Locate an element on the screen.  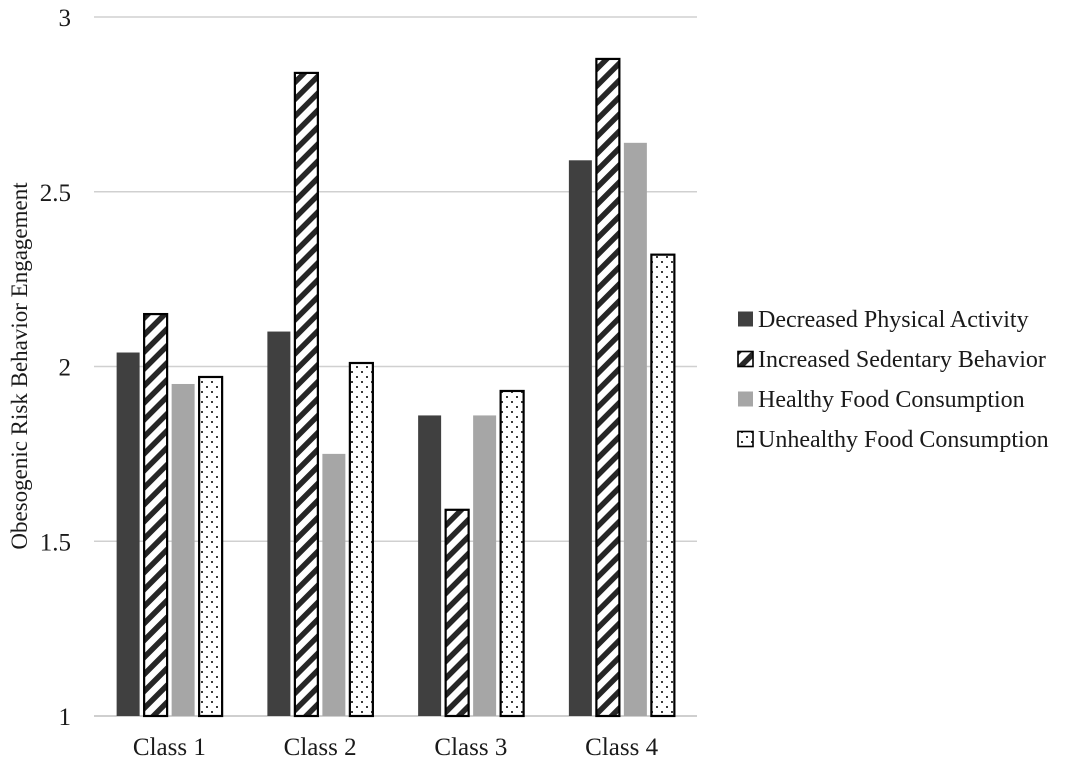
y-tick-label: 1 is located at coordinates (65, 717).